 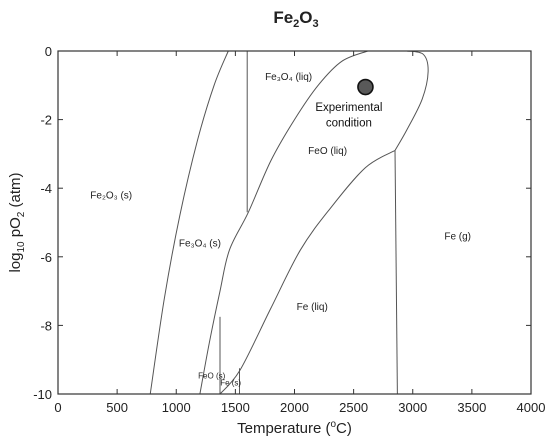 What do you see at coordinates (21, 247) in the screenshot?
I see `ylabel-sub1: 10` at bounding box center [21, 247].